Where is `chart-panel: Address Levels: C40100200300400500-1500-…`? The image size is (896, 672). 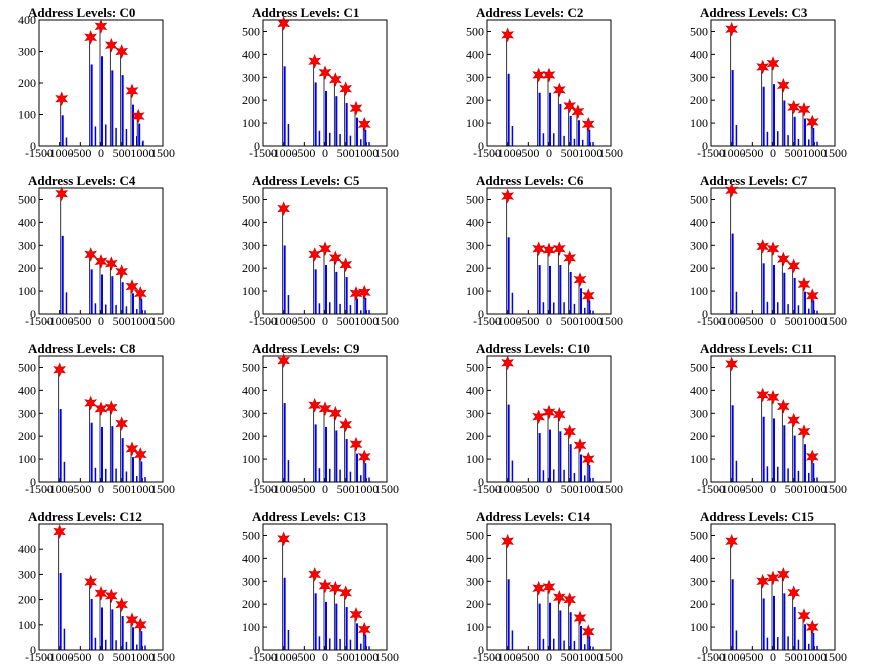
chart-panel: Address Levels: C40100200300400500-1500-… is located at coordinates (96, 250).